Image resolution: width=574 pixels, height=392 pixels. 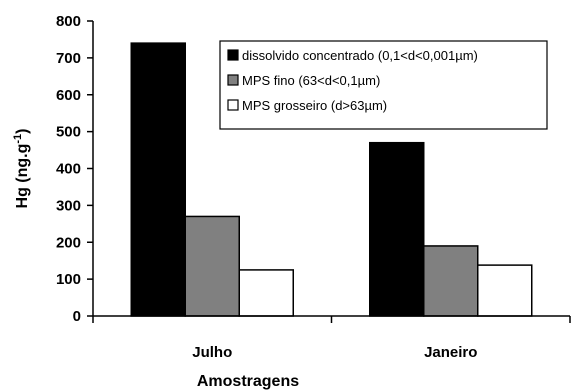 I want to click on x-category-label: Janeiro, so click(x=450, y=352).